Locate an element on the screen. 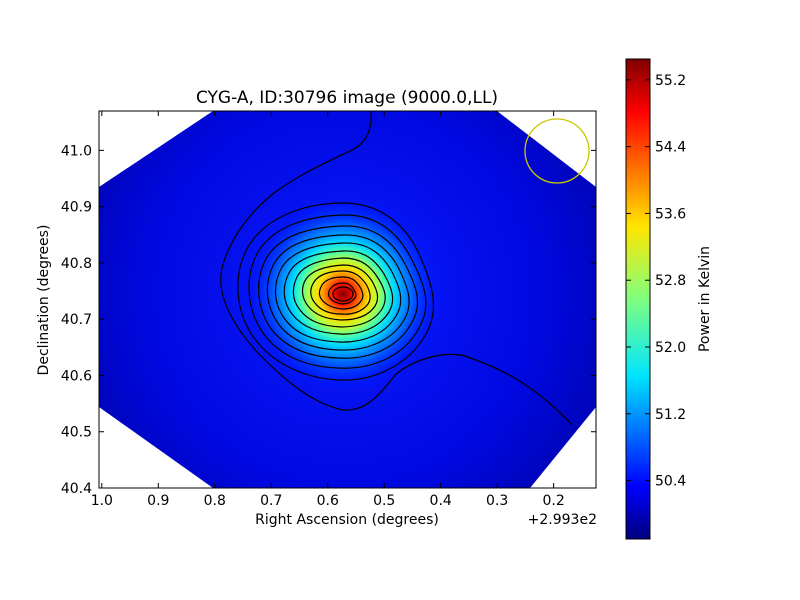  x-axis-offset: +2.993e2 is located at coordinates (562, 520).